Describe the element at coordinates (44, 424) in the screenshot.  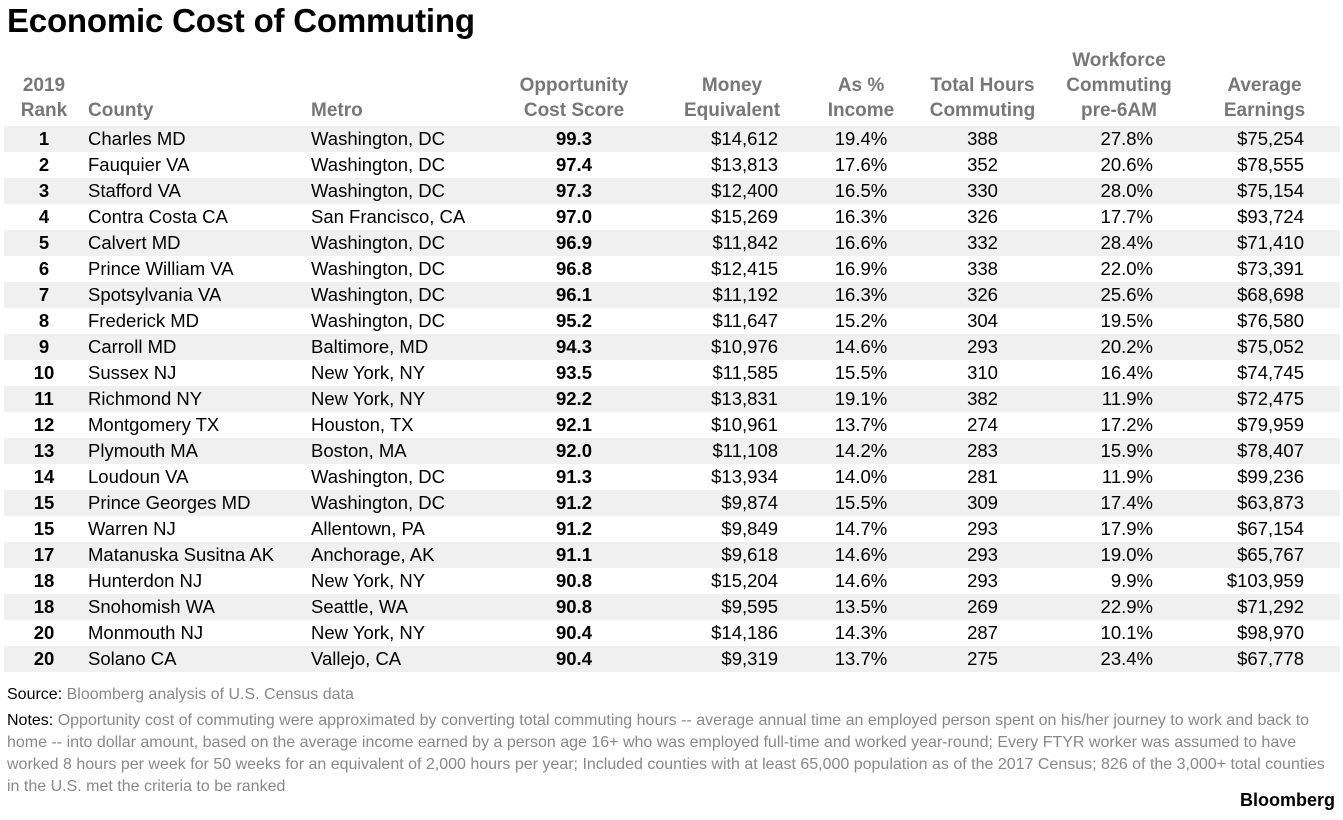
I see `rank-cell: 12` at that location.